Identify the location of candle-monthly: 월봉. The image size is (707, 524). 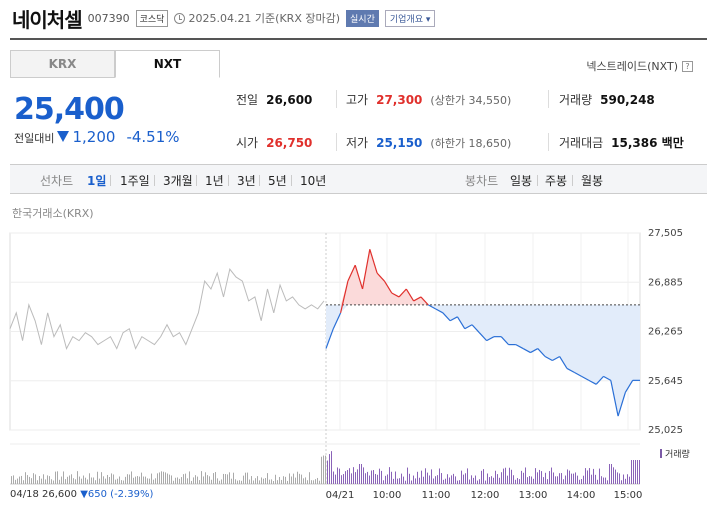
(592, 181).